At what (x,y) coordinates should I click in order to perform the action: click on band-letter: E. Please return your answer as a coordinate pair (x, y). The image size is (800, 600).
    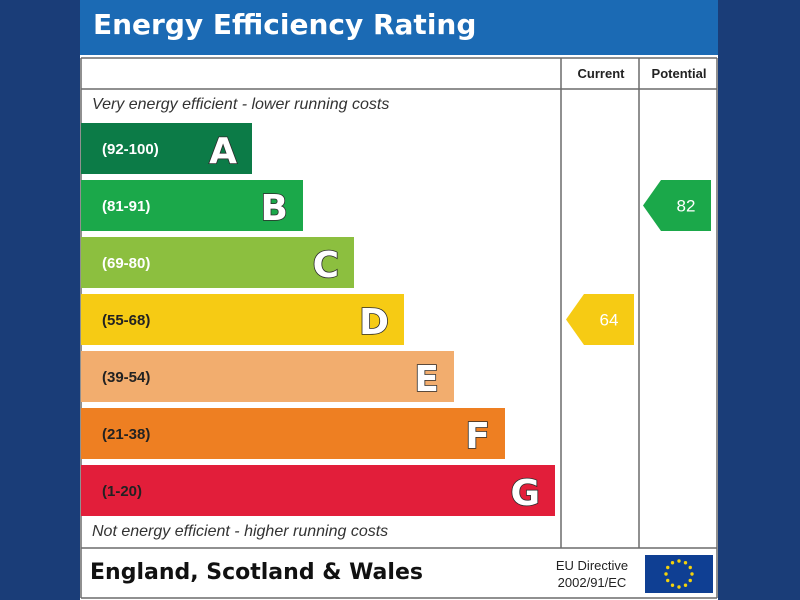
    Looking at the image, I should click on (426, 379).